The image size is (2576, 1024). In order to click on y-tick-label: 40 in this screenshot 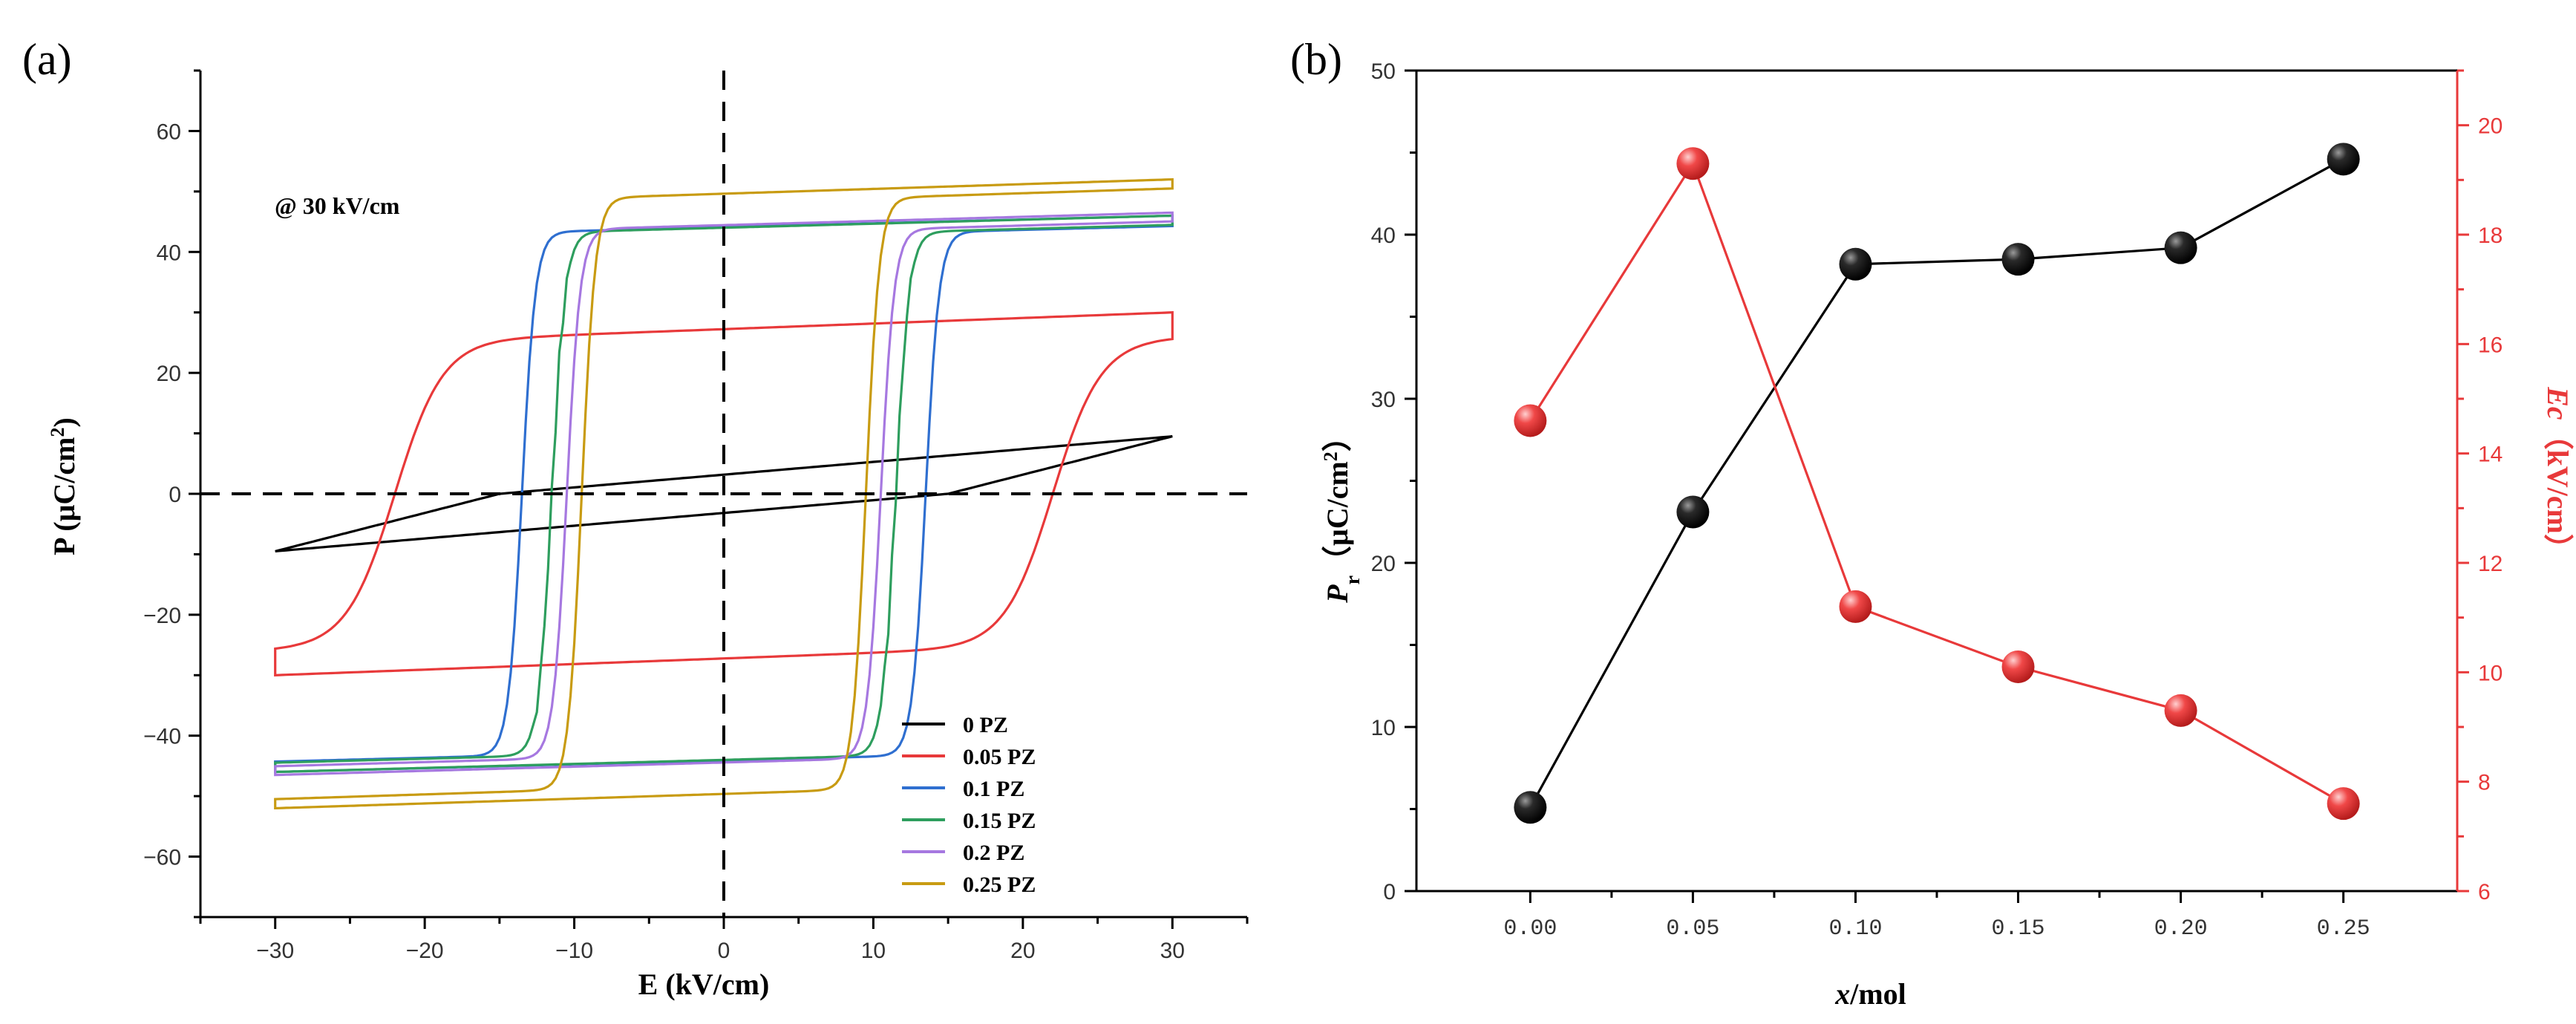, I will do `click(169, 253)`.